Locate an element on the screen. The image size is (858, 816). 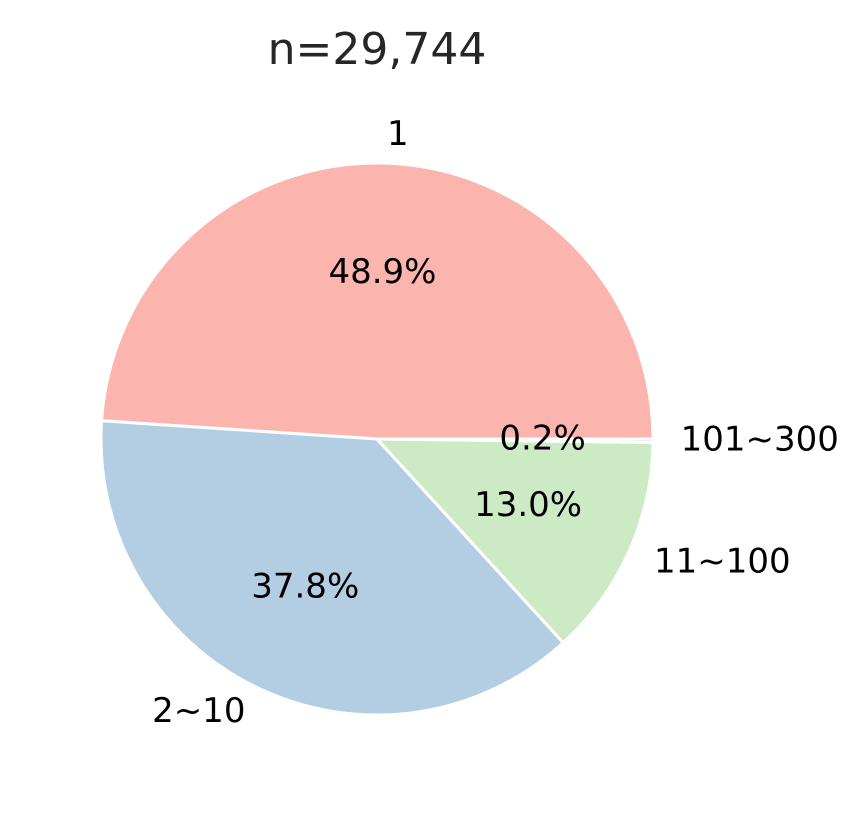
slice-label: 1 is located at coordinates (398, 134).